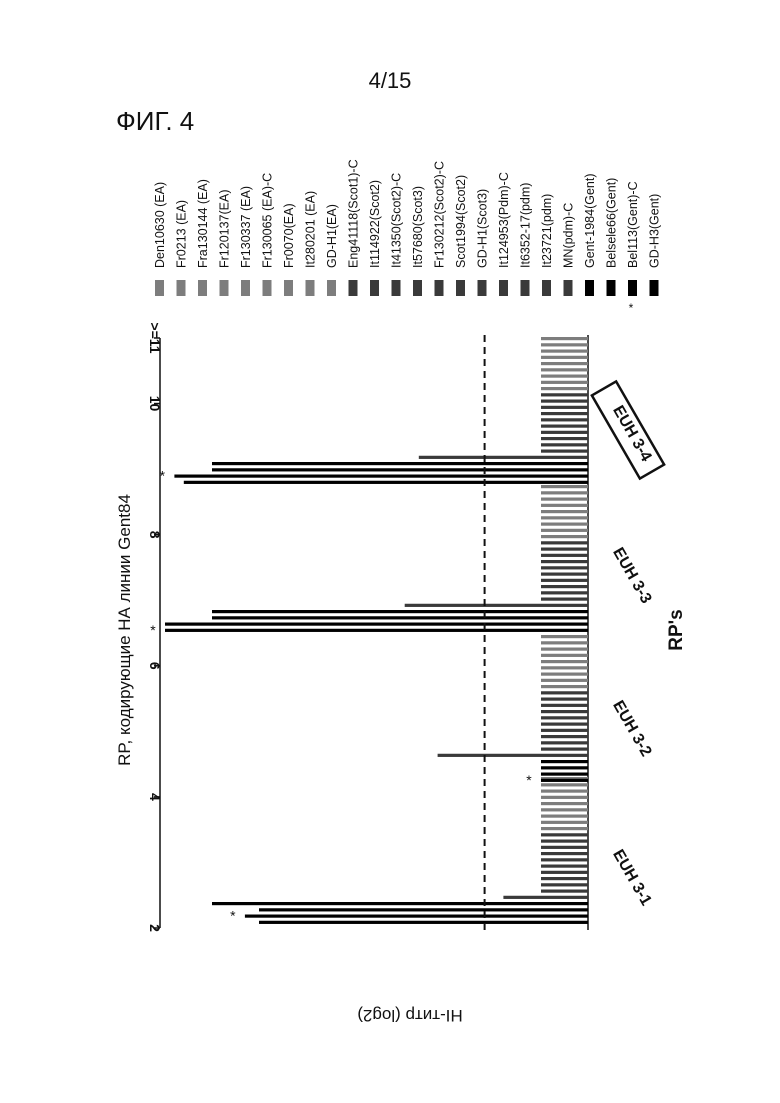 The image size is (780, 1103). I want to click on category-label: EUH 3-1, so click(631, 878).